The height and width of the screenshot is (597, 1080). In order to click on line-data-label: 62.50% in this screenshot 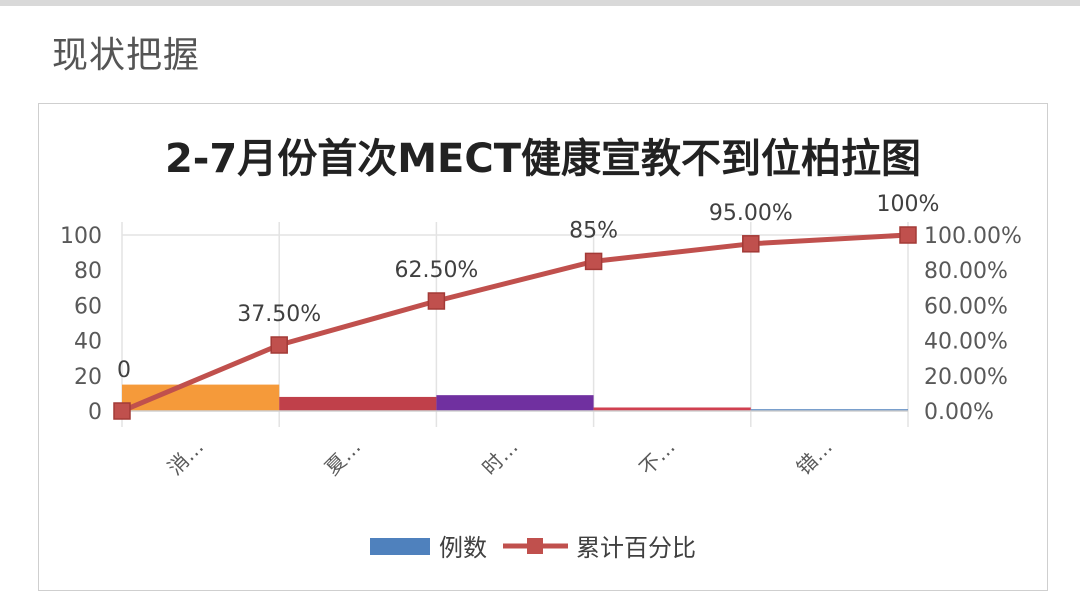, I will do `click(436, 270)`.